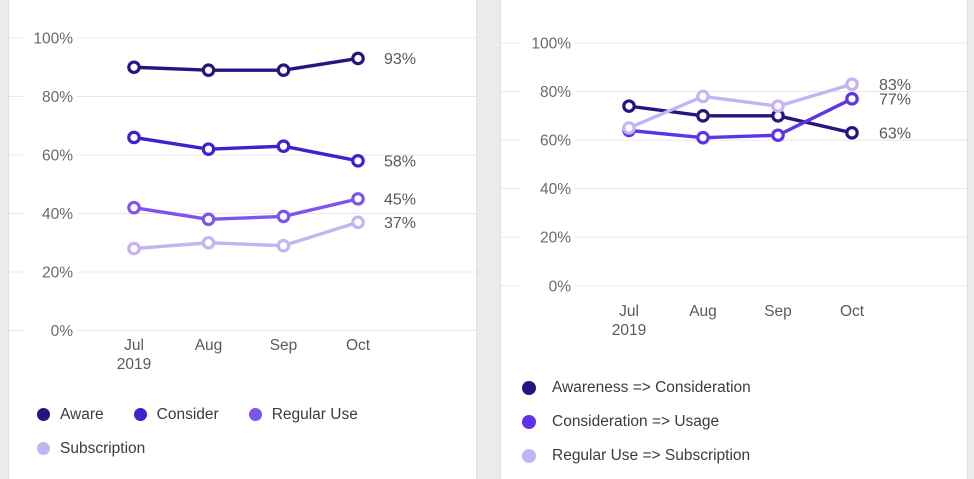  I want to click on legend-item-regular-use: Regular Use, so click(303, 414).